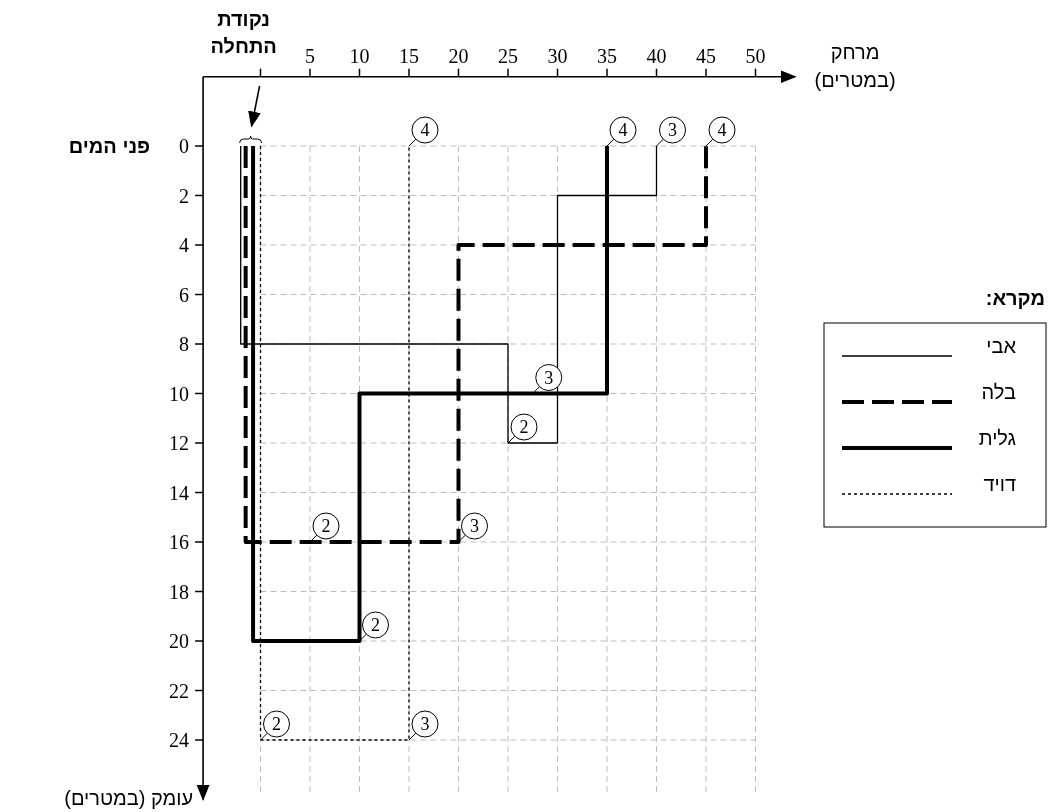 Image resolution: width=1048 pixels, height=812 pixels. I want to click on x-tick-label: 35, so click(607, 55).